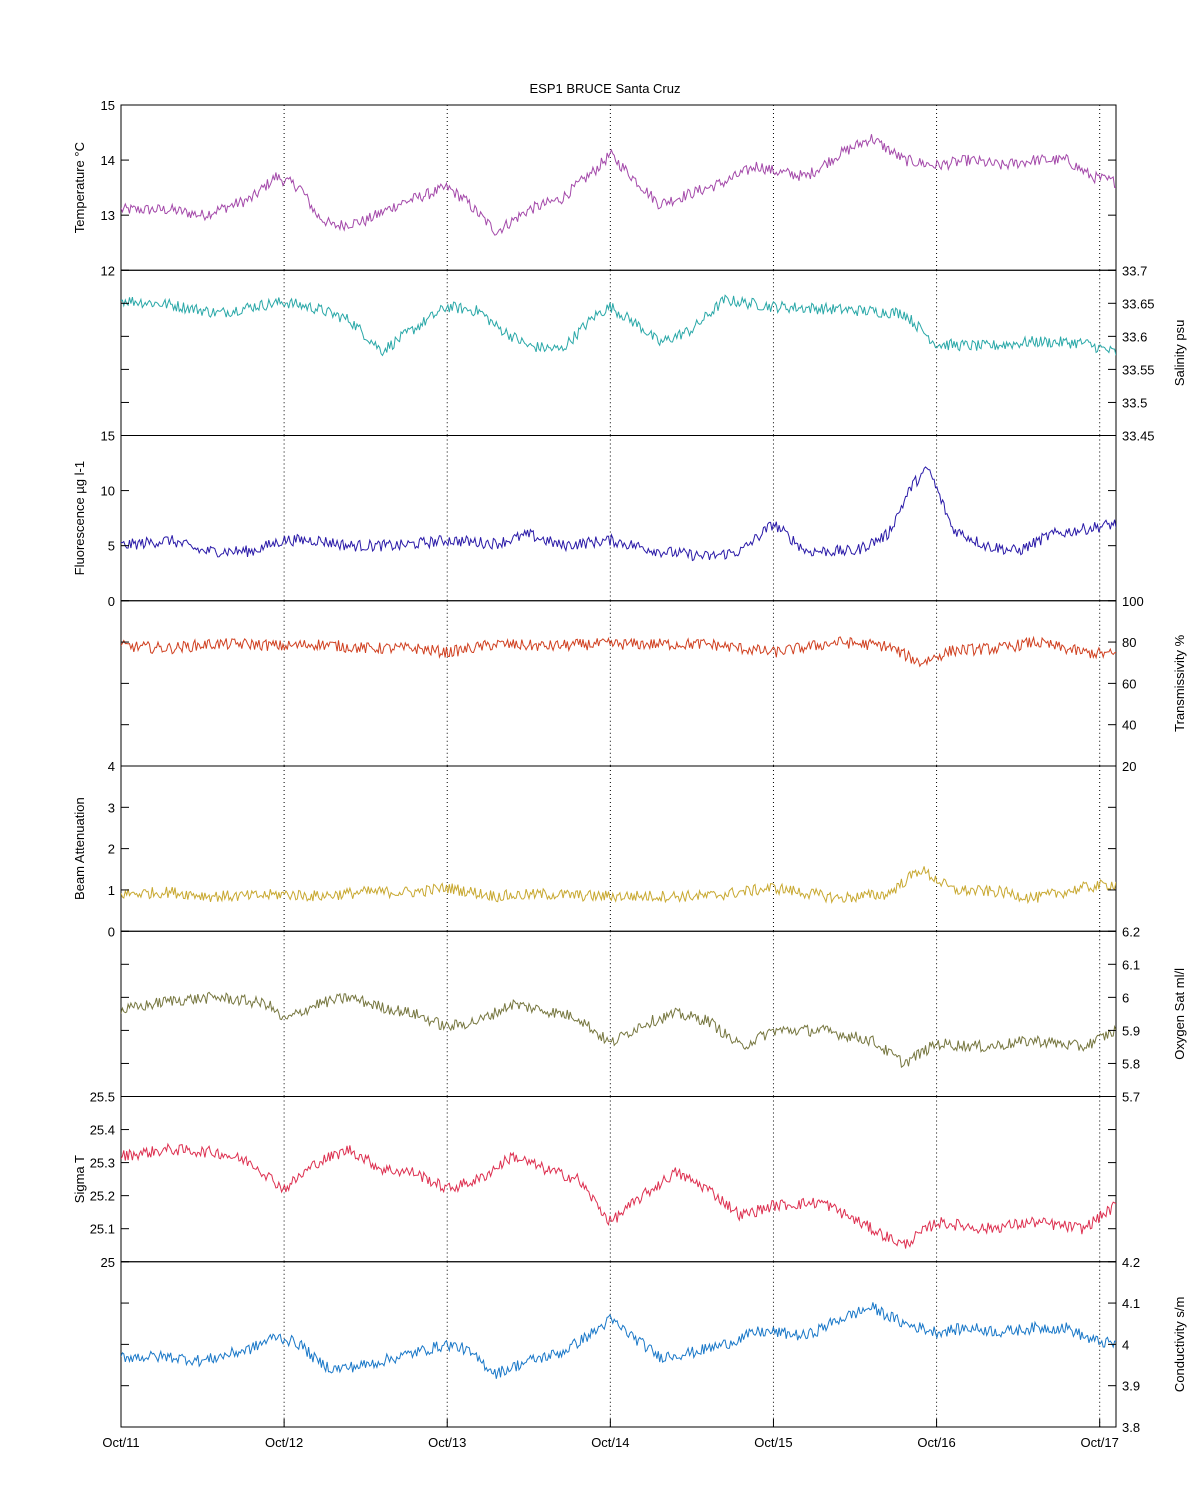 The width and height of the screenshot is (1200, 1506). What do you see at coordinates (618, 325) in the screenshot?
I see `series-line-salinity` at bounding box center [618, 325].